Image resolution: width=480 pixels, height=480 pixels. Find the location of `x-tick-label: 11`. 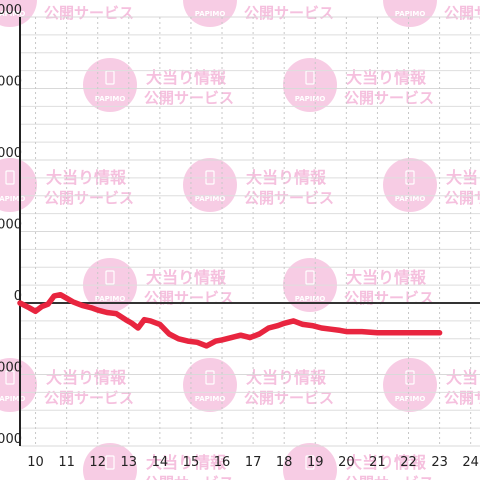

x-tick-label: 11 is located at coordinates (66, 462).